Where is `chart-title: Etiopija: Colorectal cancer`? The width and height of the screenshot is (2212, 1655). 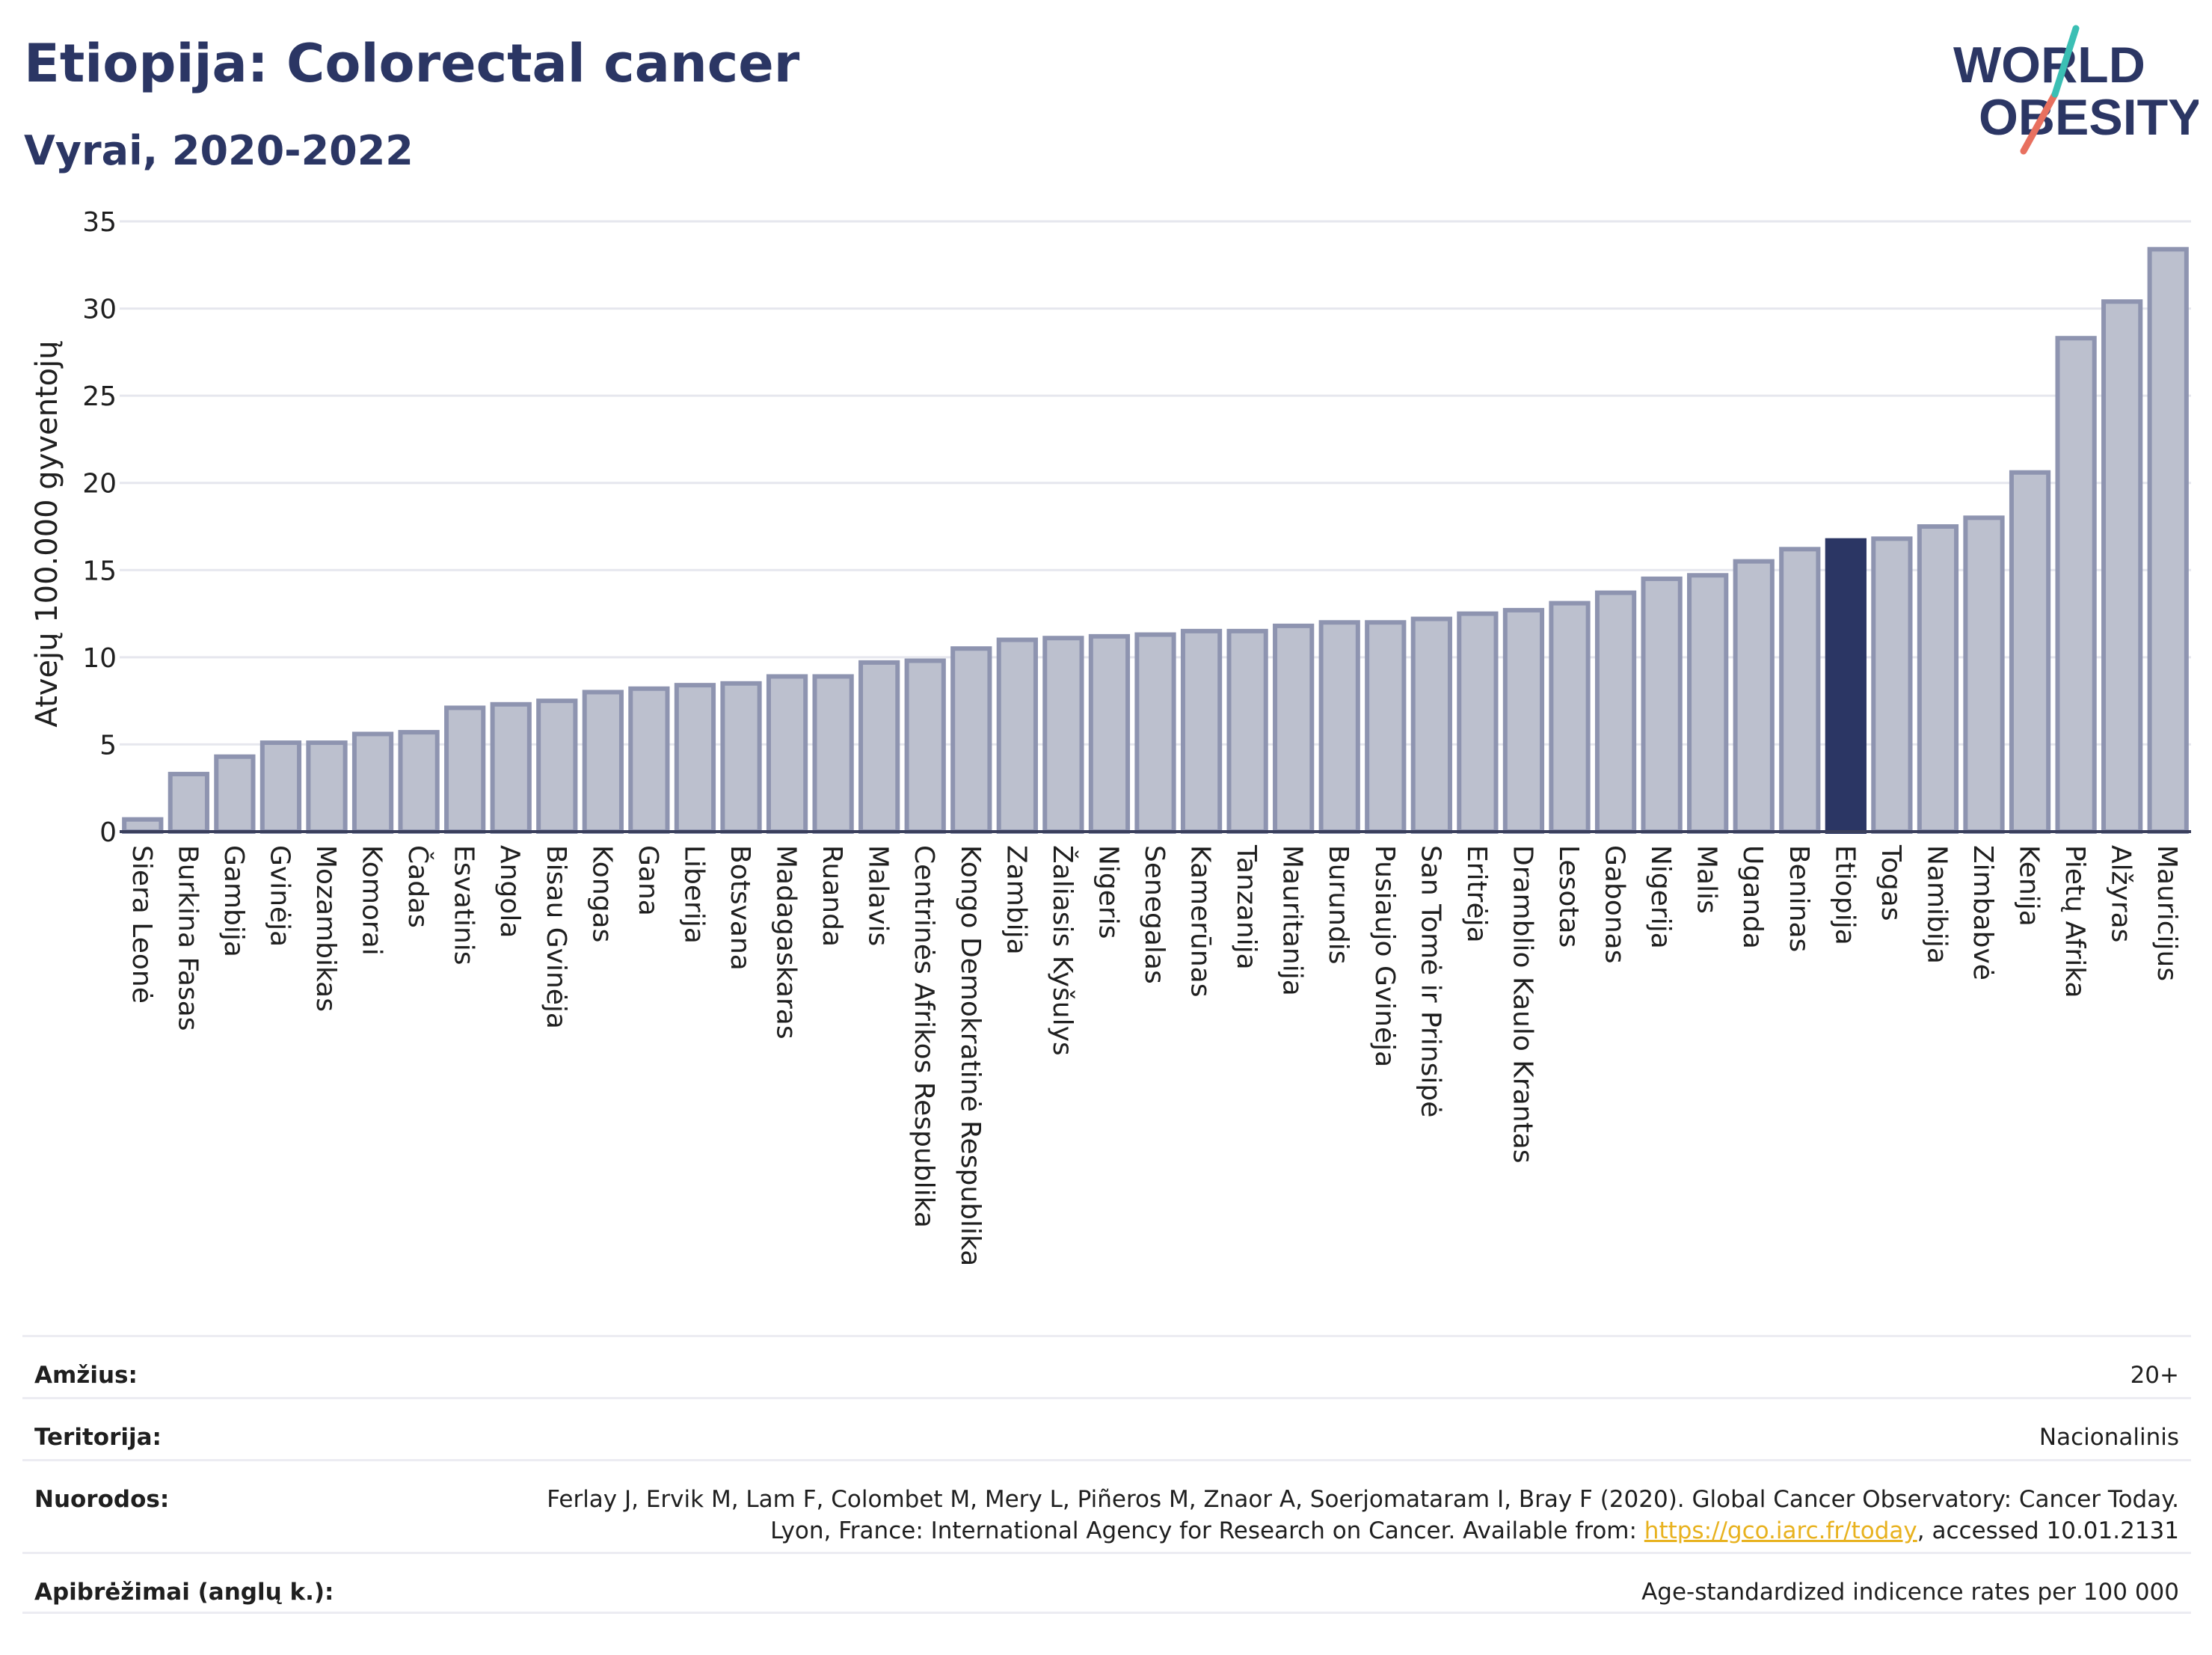
chart-title: Etiopija: Colorectal cancer is located at coordinates (412, 63).